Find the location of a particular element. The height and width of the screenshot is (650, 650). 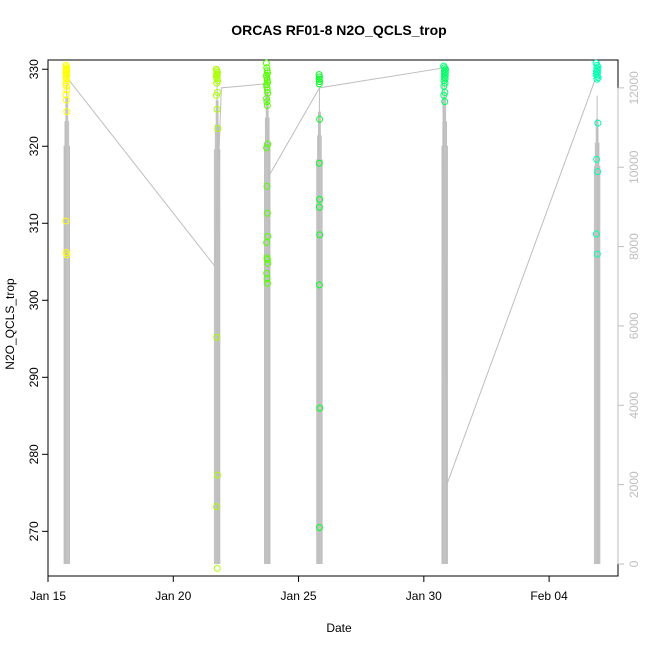

y-tick-label: 320 is located at coordinates (34, 146).